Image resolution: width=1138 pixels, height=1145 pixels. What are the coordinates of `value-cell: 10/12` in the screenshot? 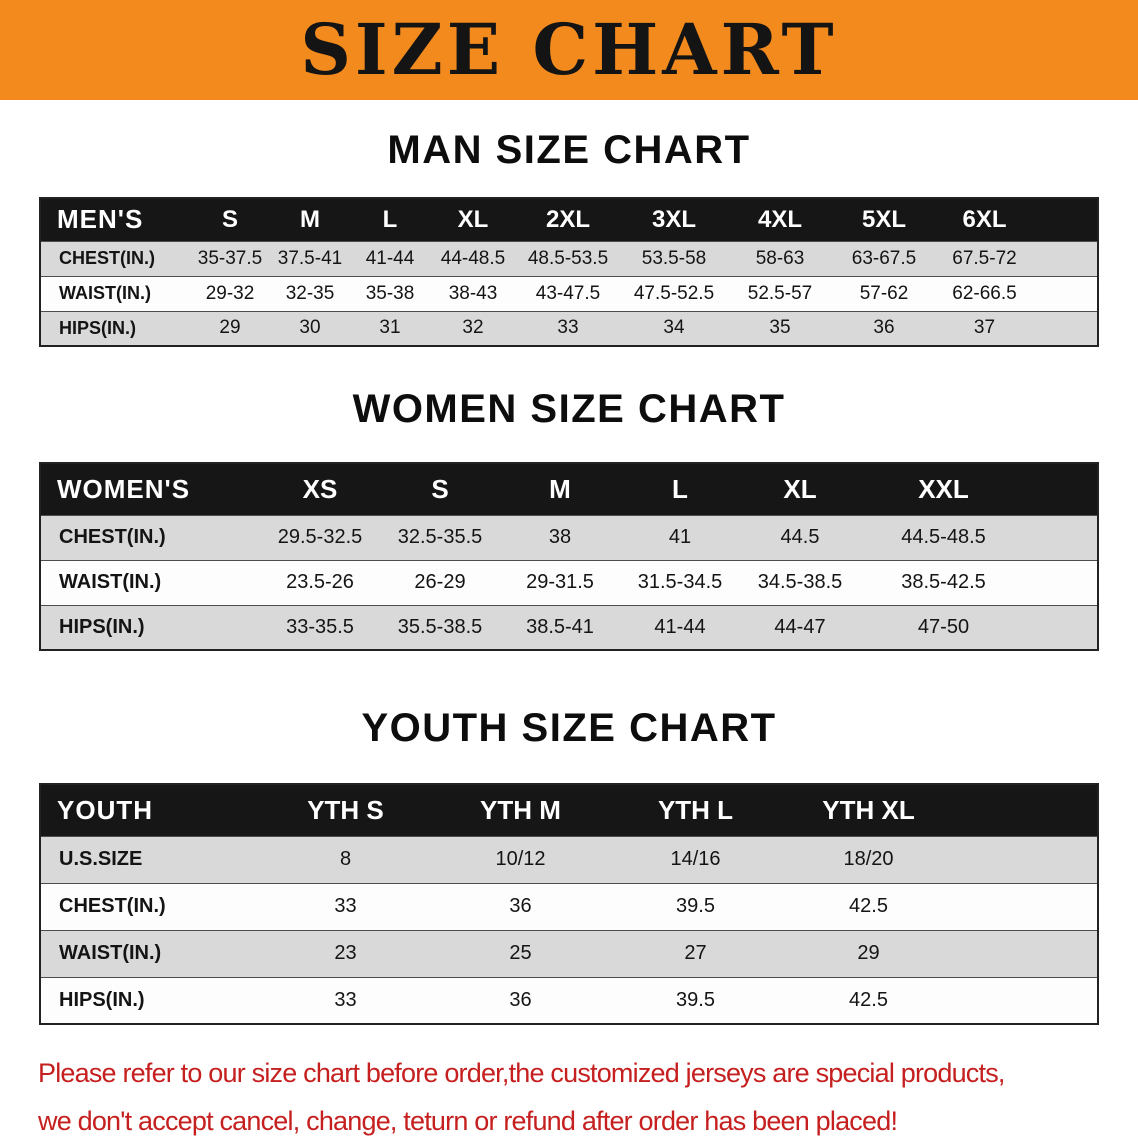 It's located at (520, 859).